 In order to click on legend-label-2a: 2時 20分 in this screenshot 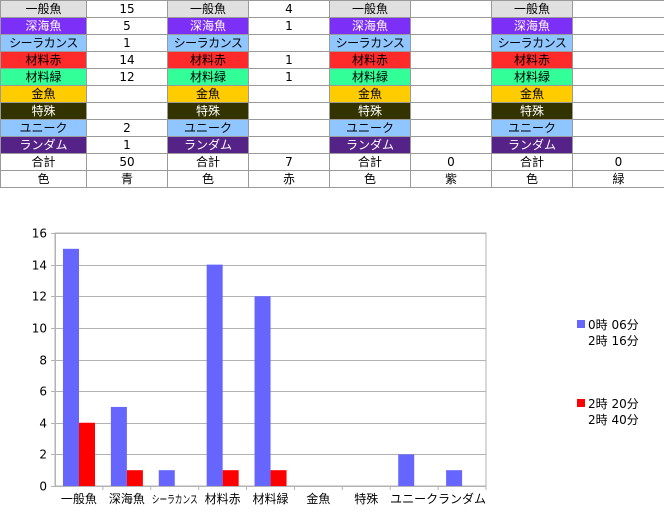, I will do `click(613, 404)`.